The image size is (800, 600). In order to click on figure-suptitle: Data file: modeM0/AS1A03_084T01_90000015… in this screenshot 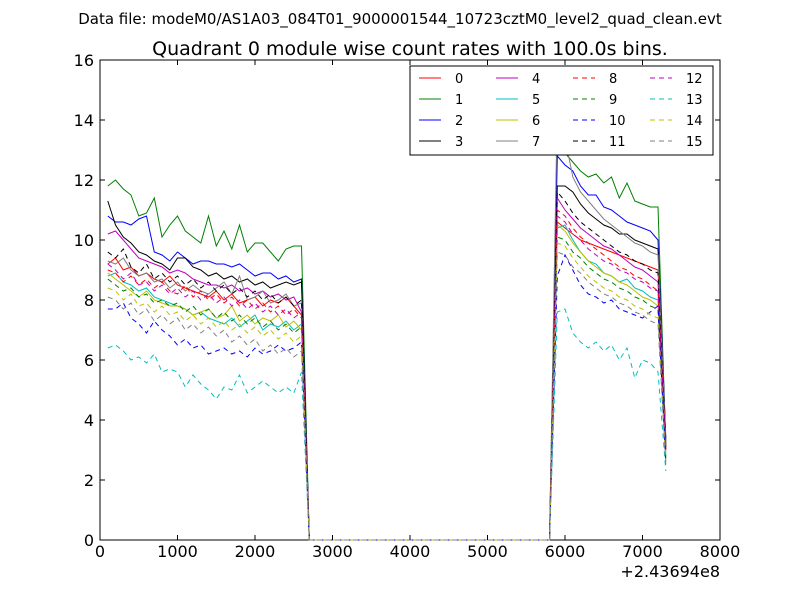, I will do `click(400, 19)`.